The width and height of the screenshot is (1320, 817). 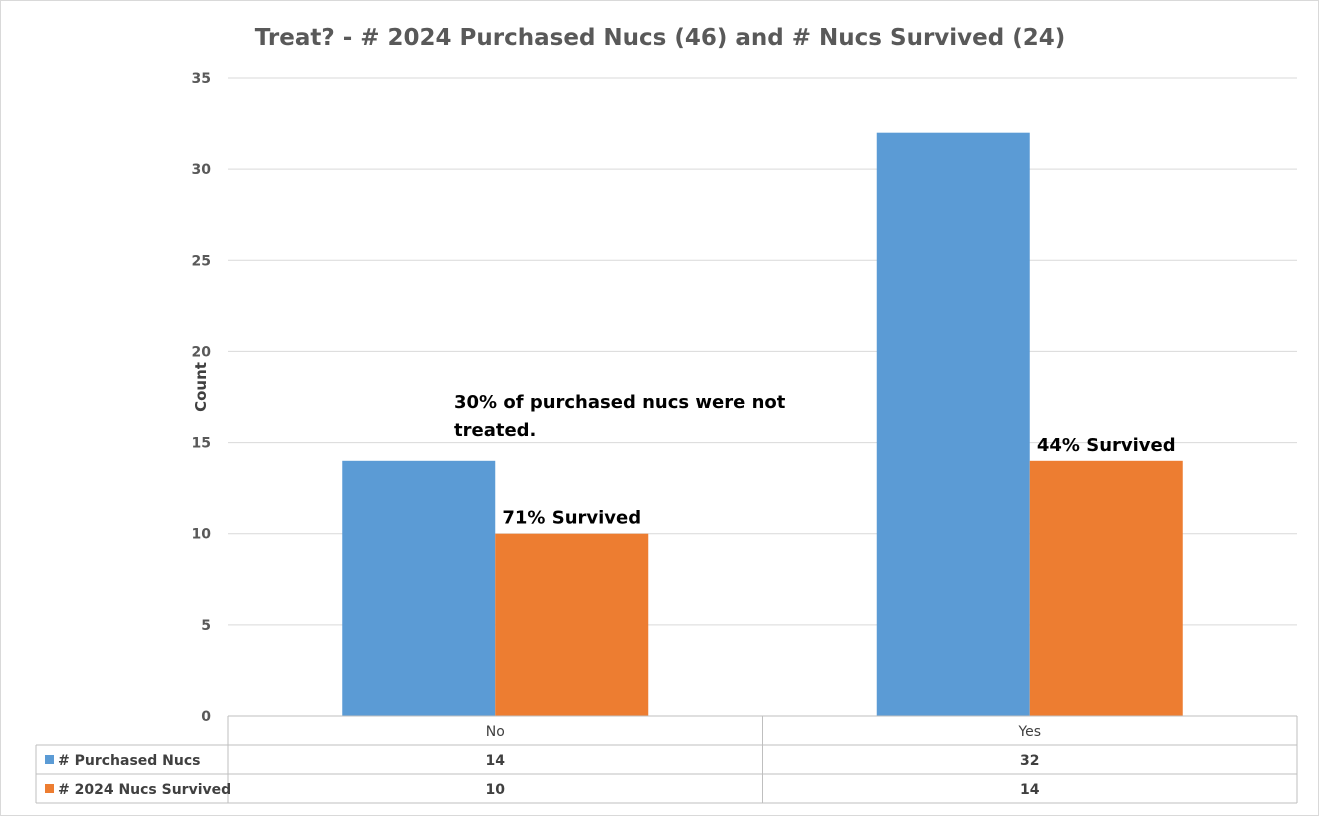 What do you see at coordinates (202, 170) in the screenshot?
I see `y-tick-label: 30` at bounding box center [202, 170].